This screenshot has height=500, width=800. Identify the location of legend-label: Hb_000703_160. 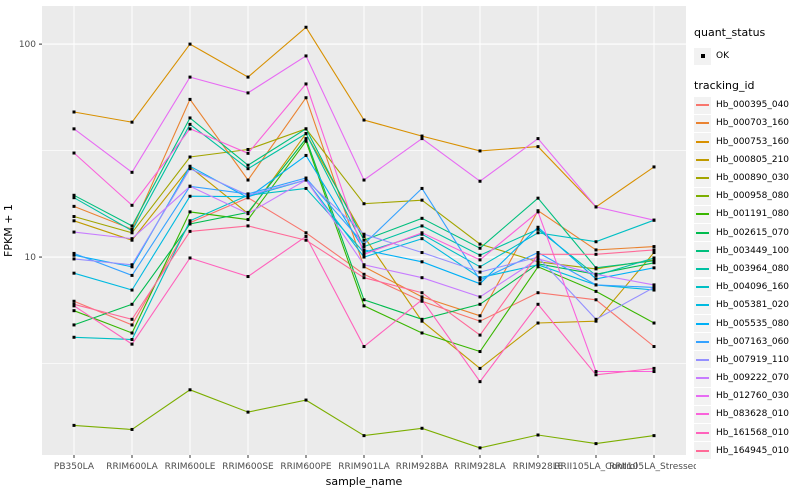
(753, 123).